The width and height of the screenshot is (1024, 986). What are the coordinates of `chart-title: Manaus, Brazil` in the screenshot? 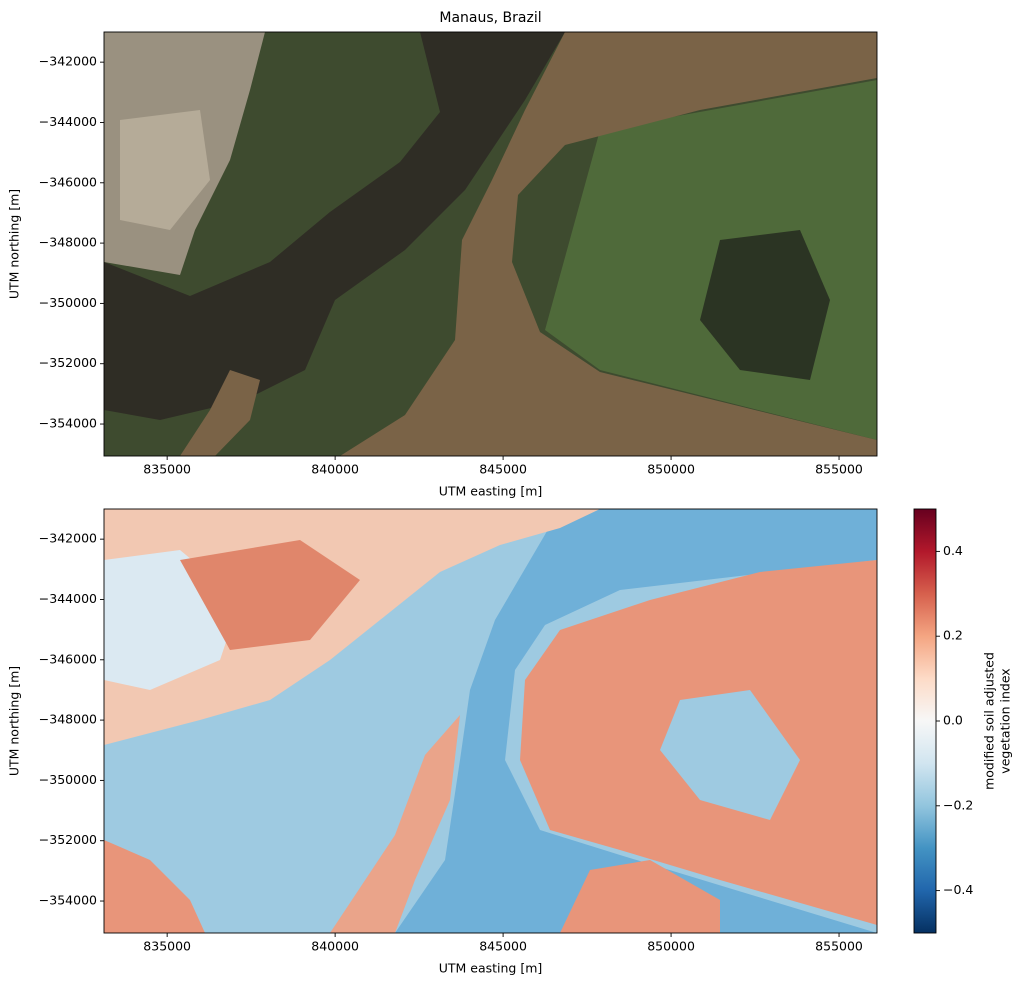 It's located at (490, 18).